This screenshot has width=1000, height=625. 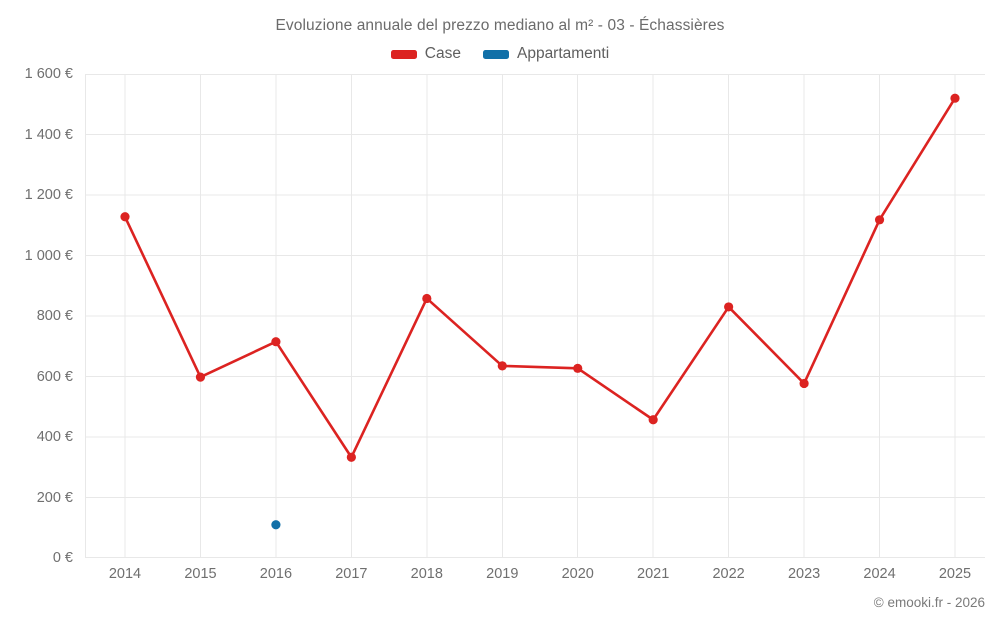 What do you see at coordinates (351, 574) in the screenshot?
I see `x-axis-tick-label: 2017` at bounding box center [351, 574].